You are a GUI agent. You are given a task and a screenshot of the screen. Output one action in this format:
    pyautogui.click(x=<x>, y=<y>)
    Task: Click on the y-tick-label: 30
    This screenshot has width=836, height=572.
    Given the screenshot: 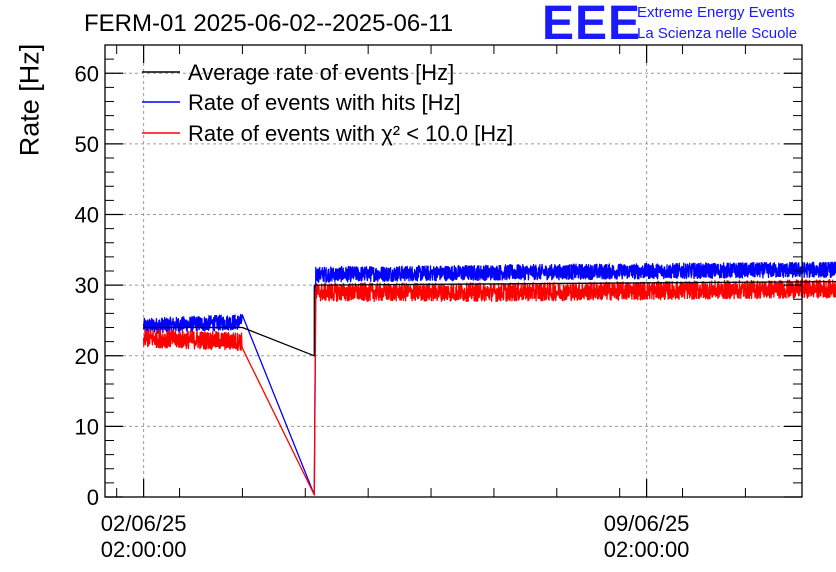 What is the action you would take?
    pyautogui.click(x=87, y=285)
    